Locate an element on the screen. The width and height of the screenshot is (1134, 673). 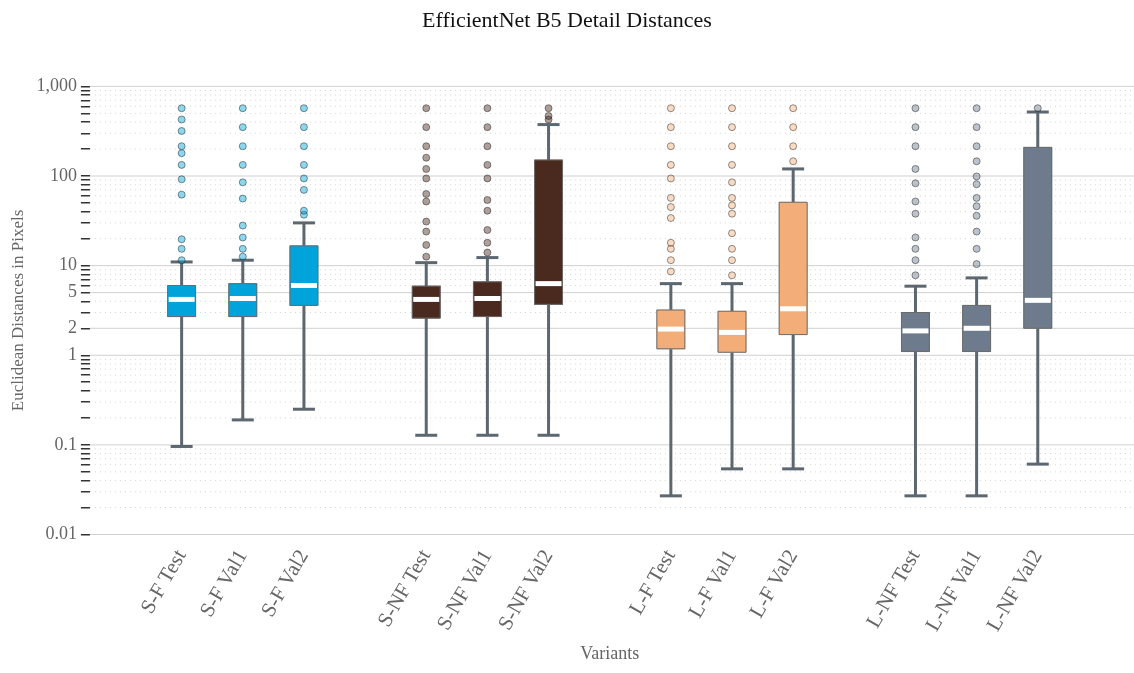
y-tick-label: 1,000 is located at coordinates (56, 85).